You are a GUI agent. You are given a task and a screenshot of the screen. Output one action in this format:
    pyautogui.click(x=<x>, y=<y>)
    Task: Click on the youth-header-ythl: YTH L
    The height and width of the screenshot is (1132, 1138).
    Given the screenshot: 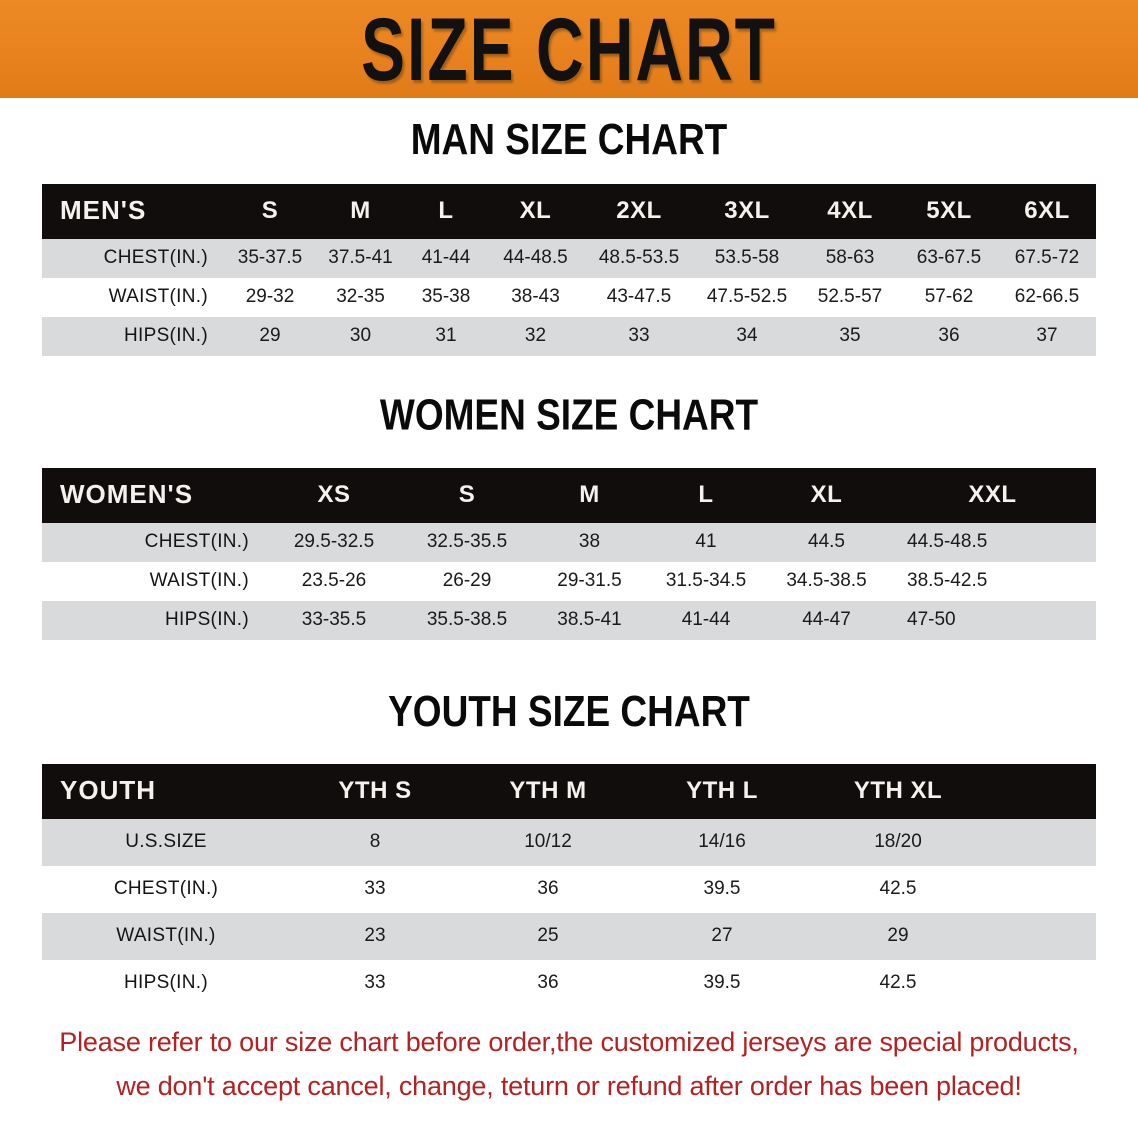 What is the action you would take?
    pyautogui.click(x=722, y=790)
    